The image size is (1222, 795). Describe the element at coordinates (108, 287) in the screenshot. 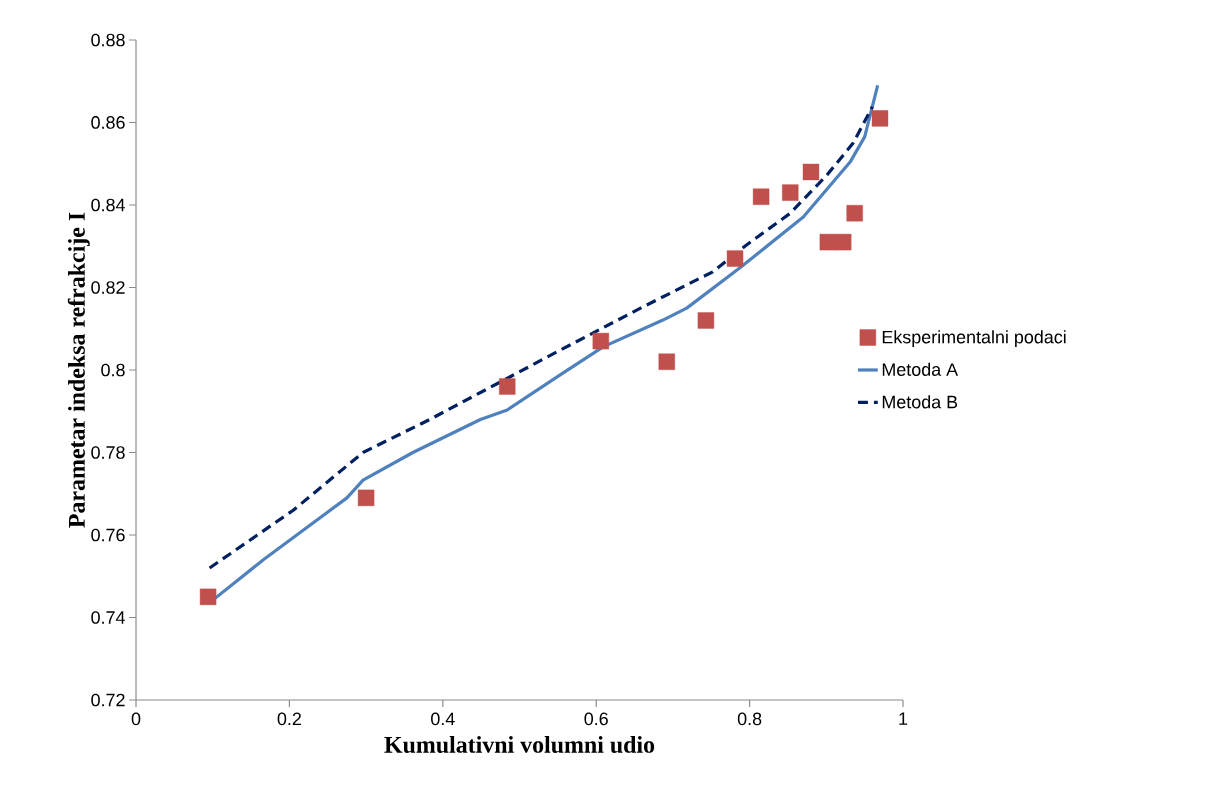

I see `y-tick-label: 0.82` at that location.